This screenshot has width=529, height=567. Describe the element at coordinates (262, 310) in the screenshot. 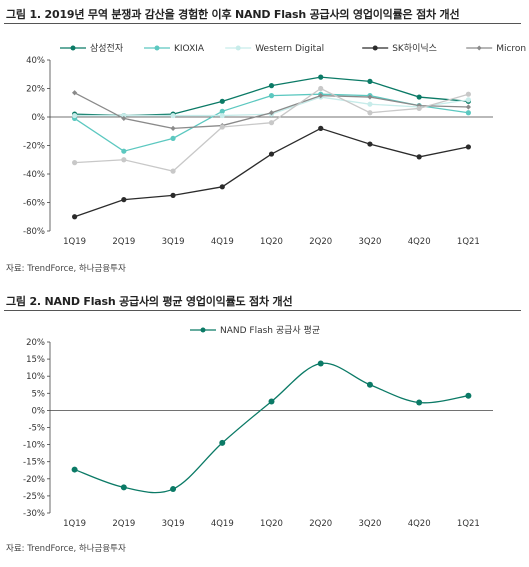

I see `figure2-title-rule` at that location.